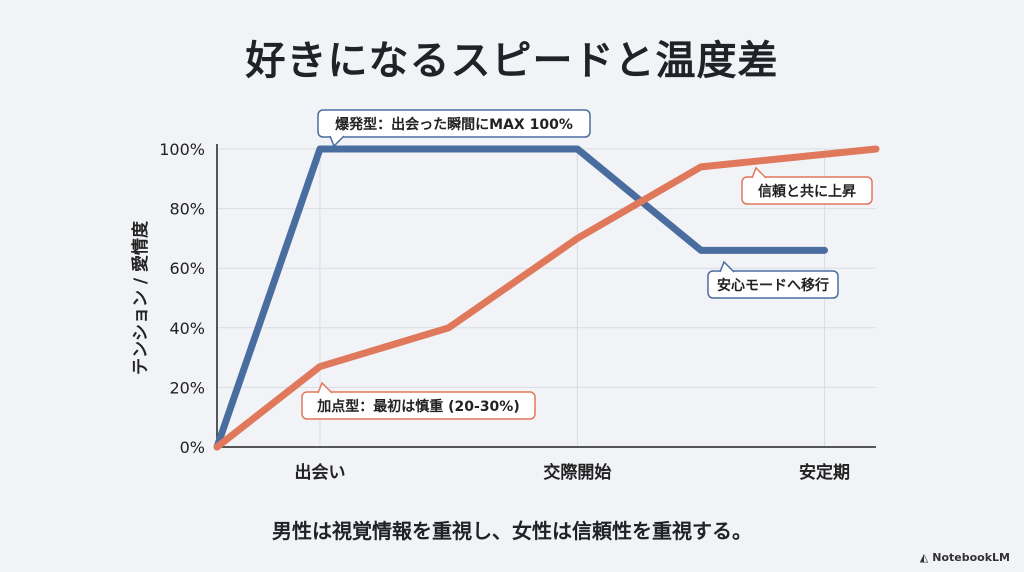 This screenshot has width=1024, height=572. What do you see at coordinates (577, 472) in the screenshot?
I see `x-tick-label: 交際開始` at bounding box center [577, 472].